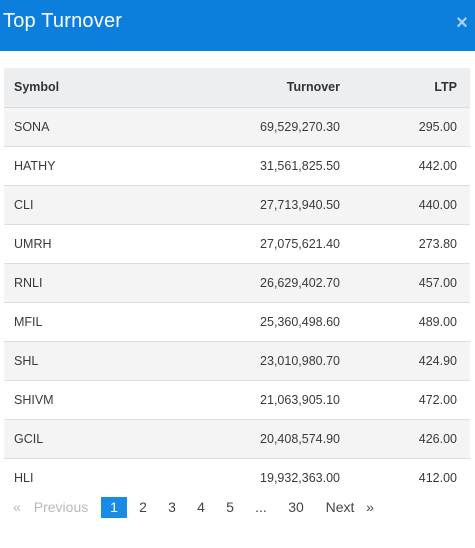 This screenshot has height=548, width=475. I want to click on symbol-cell: SHIVM, so click(34, 399).